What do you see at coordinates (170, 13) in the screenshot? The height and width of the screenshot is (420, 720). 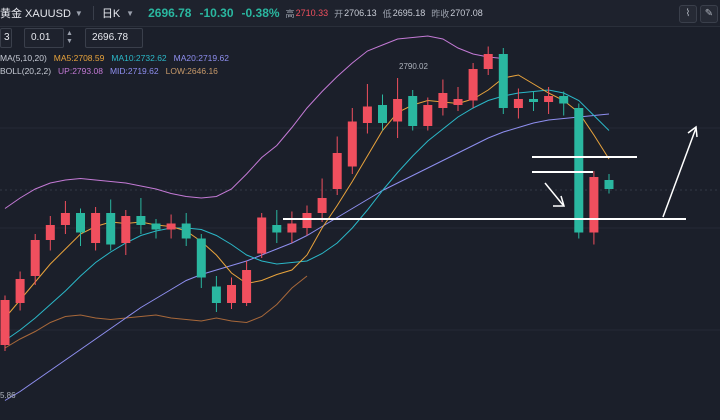 I see `last-price: 2696.78` at bounding box center [170, 13].